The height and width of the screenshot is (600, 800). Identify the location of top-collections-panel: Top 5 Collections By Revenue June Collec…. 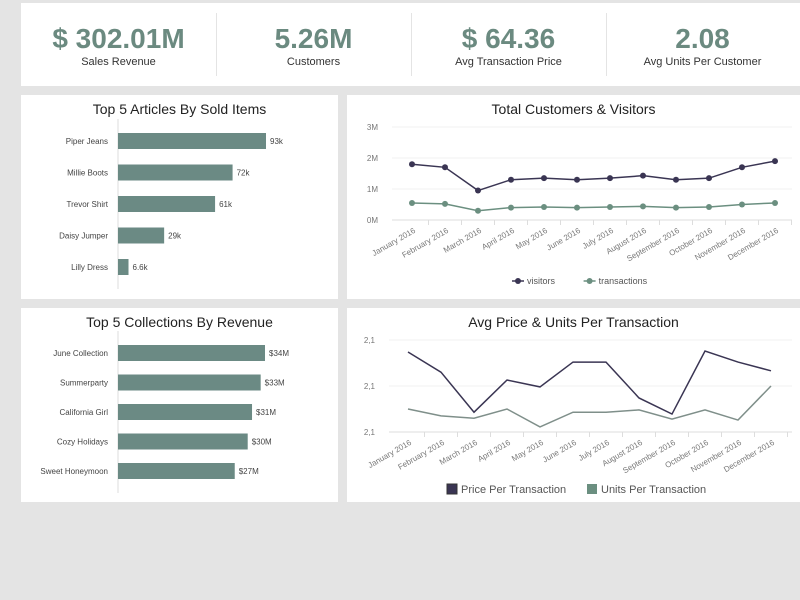
(179, 405).